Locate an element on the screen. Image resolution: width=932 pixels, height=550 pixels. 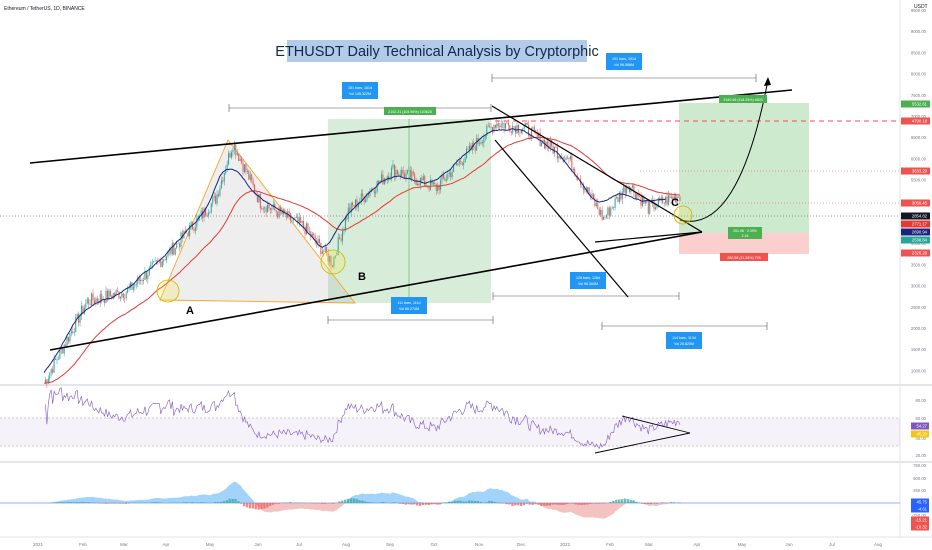
macd-tag-bg is located at coordinates (920, 502).